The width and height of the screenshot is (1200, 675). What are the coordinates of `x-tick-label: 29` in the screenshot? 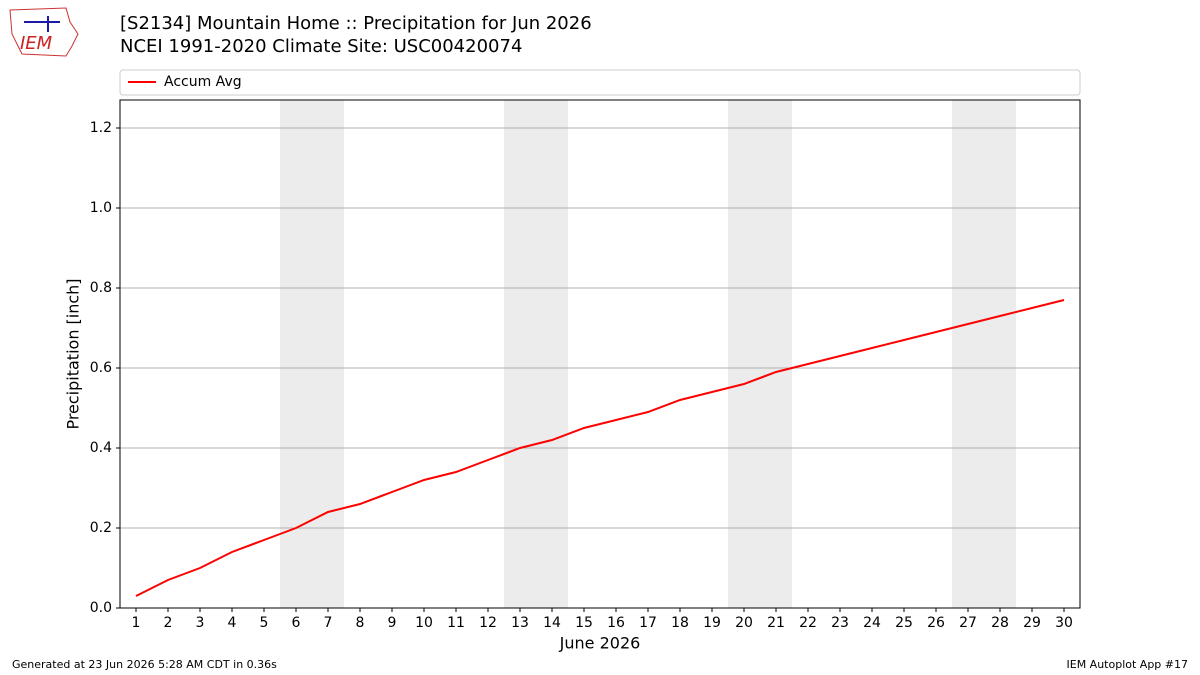 It's located at (1032, 623).